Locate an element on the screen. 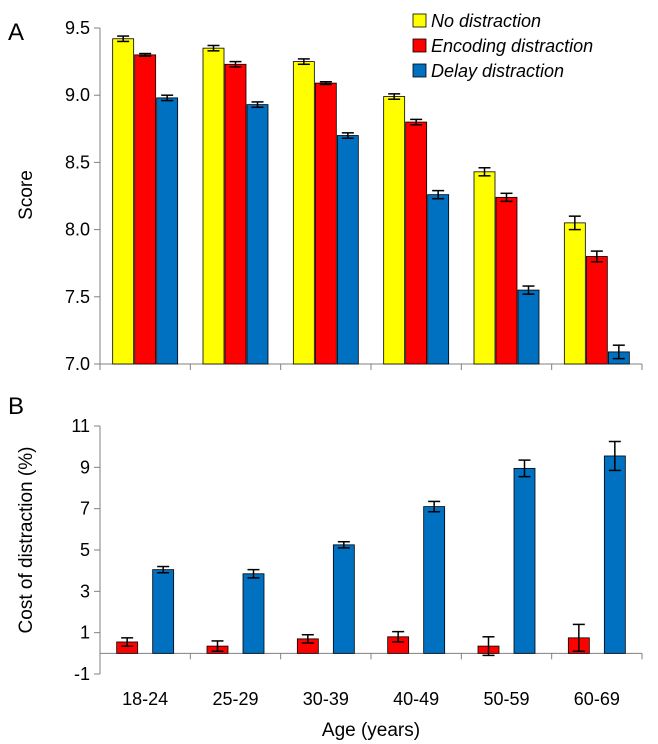  x-axis-title: Age (years) is located at coordinates (371, 730).